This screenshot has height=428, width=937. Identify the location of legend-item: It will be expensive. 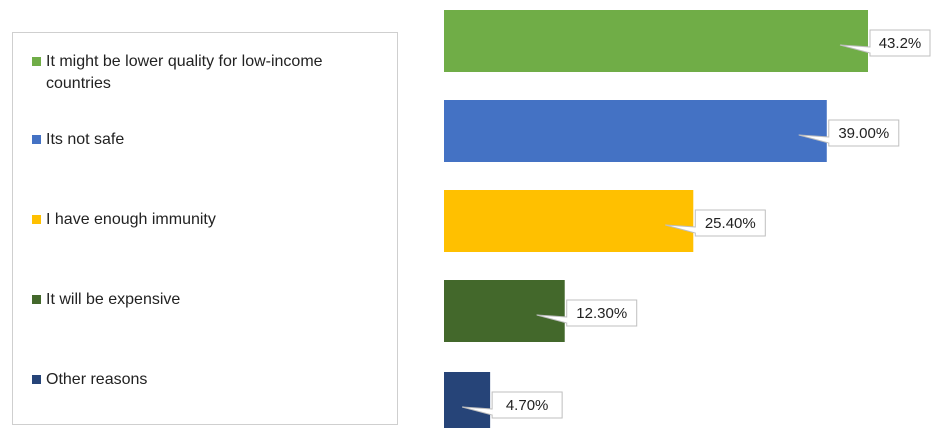
(209, 300).